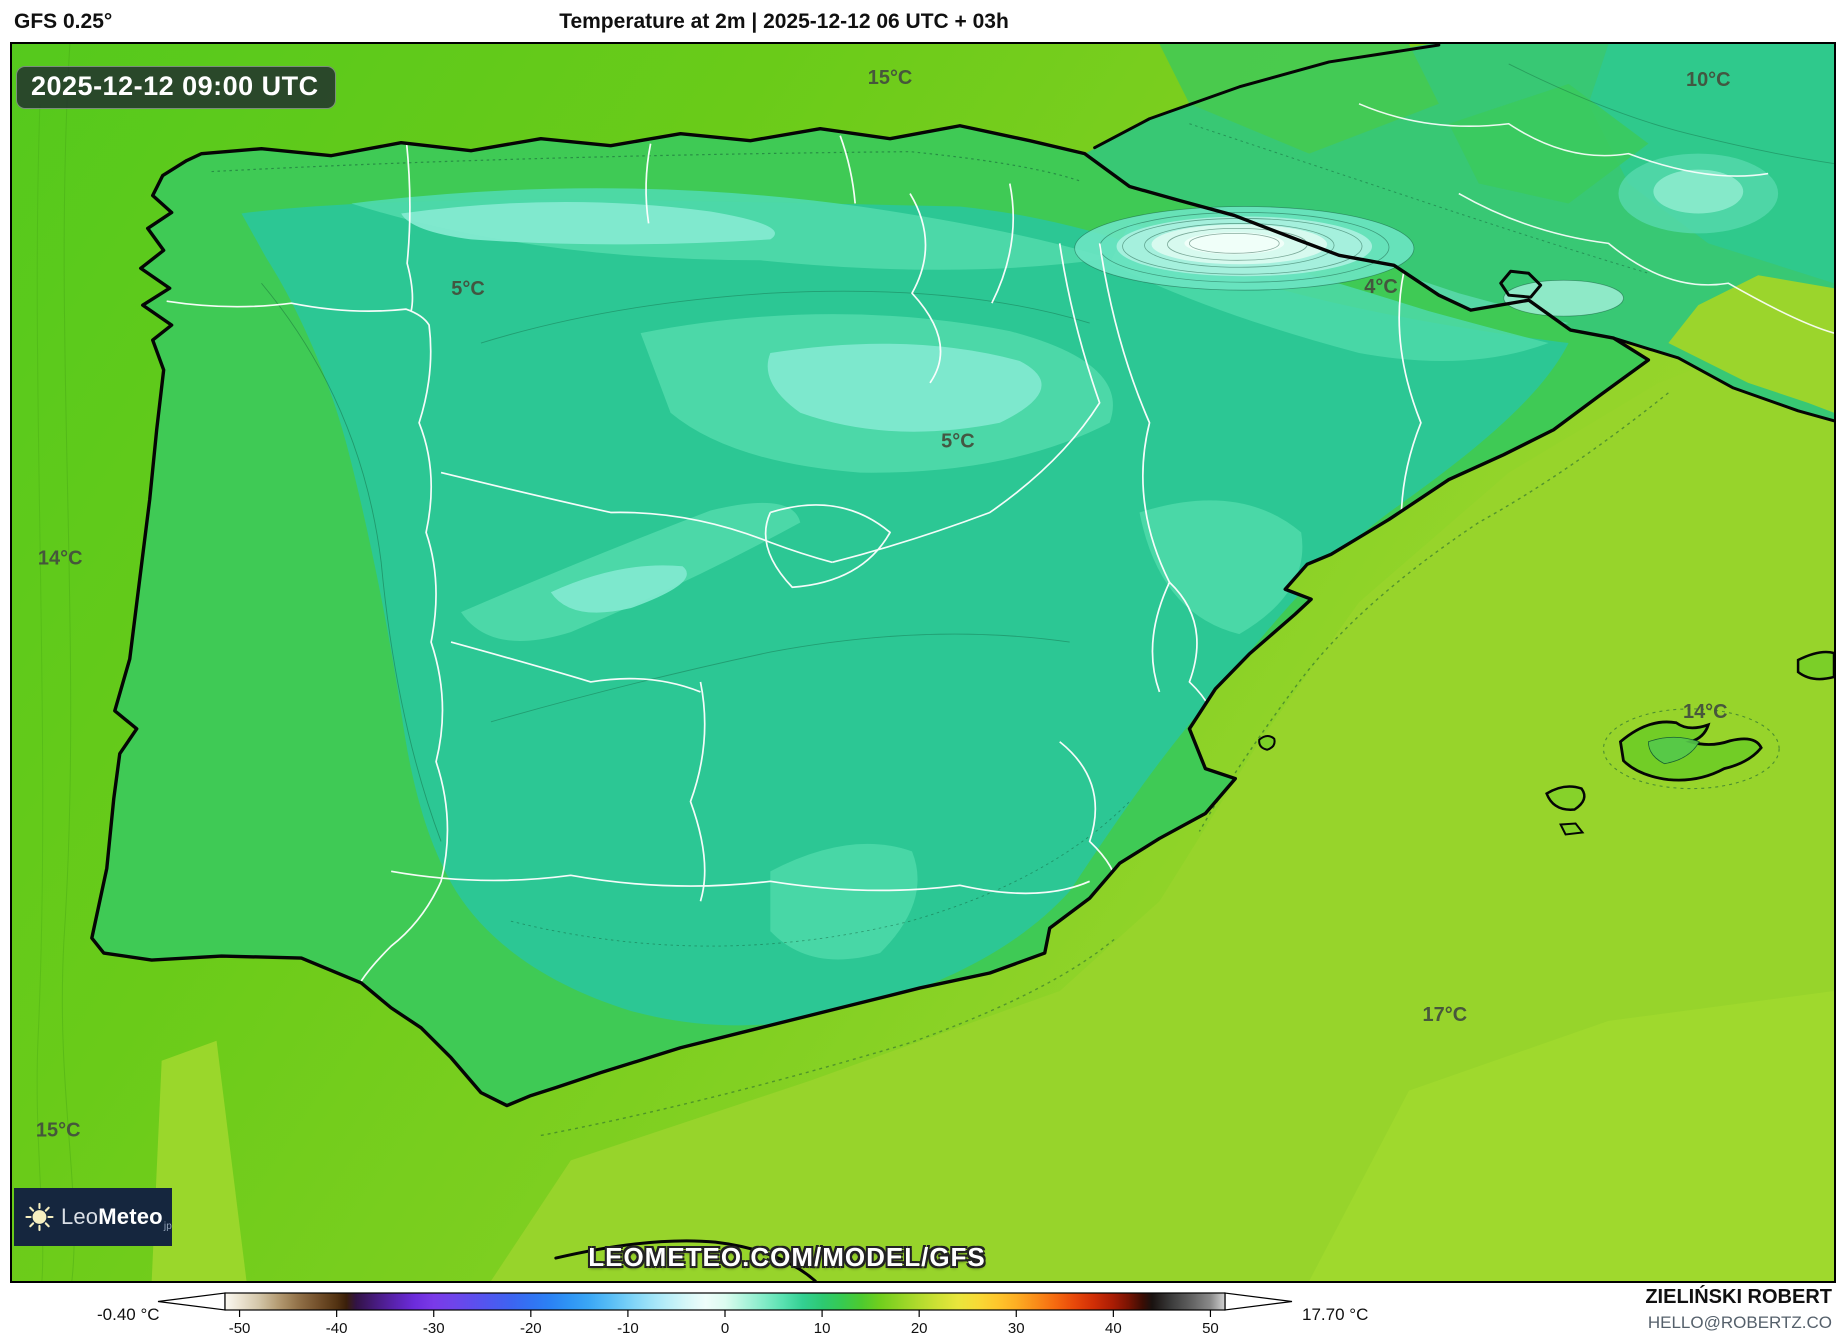 The image size is (1846, 1338). I want to click on logo-wordmark: LeoMeteojp, so click(116, 1218).